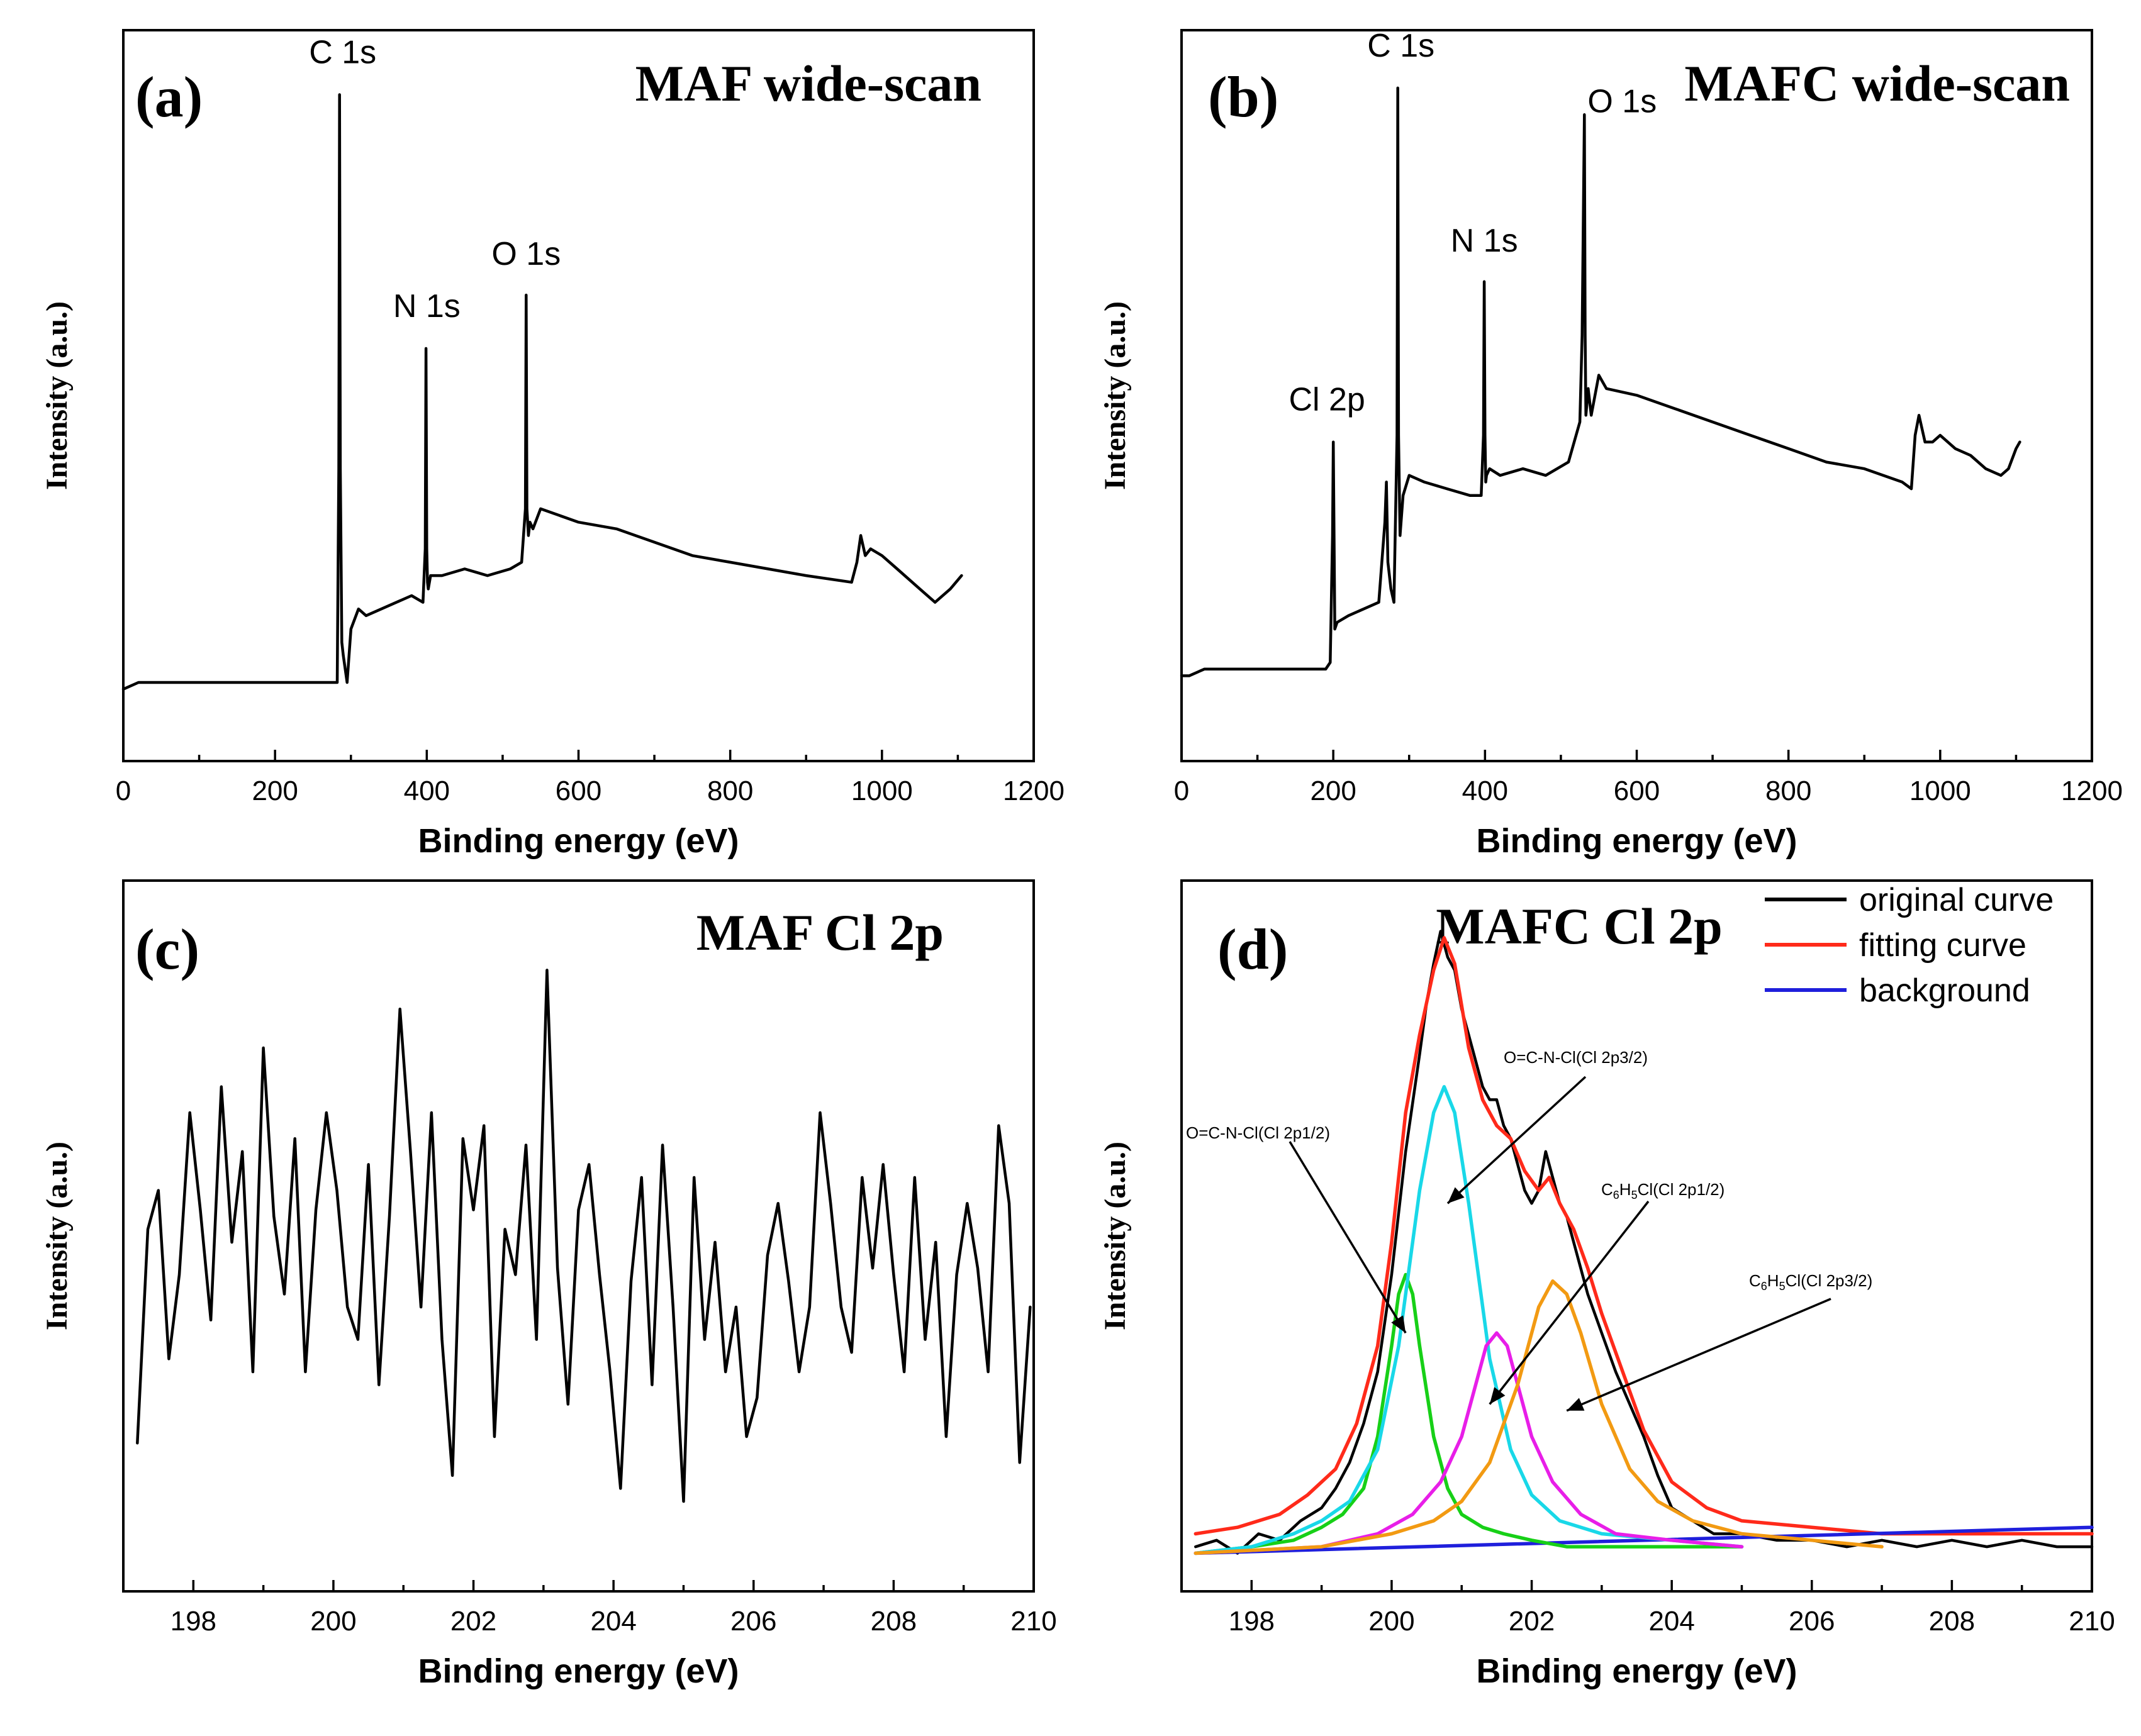 Image resolution: width=2141 pixels, height=1736 pixels. I want to click on peak-label: Cl 2p, so click(1327, 400).